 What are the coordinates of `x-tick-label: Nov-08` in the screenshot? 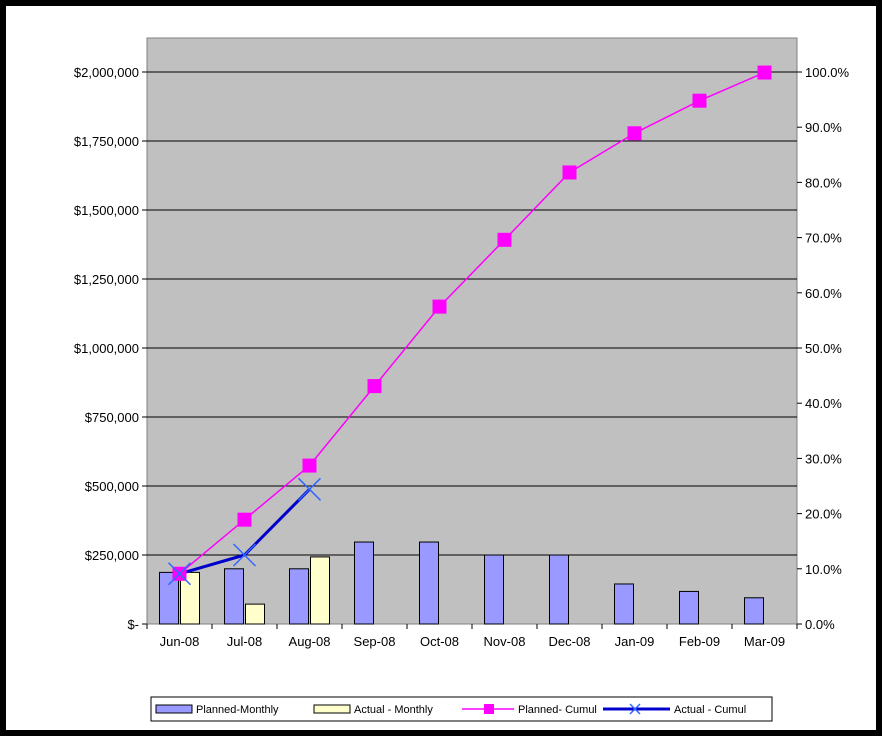 It's located at (505, 641).